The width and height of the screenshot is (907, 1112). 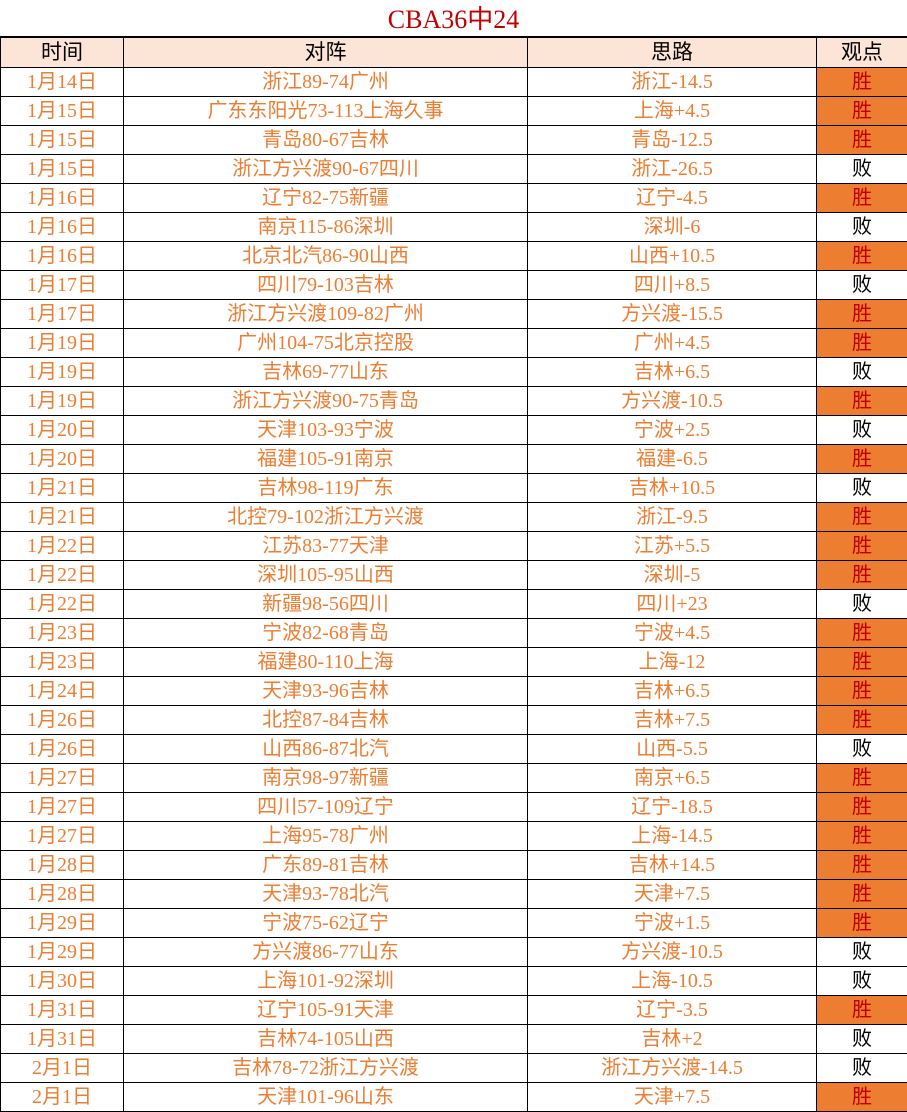 What do you see at coordinates (326, 517) in the screenshot?
I see `match-cell: 北控79-102浙江方兴渡` at bounding box center [326, 517].